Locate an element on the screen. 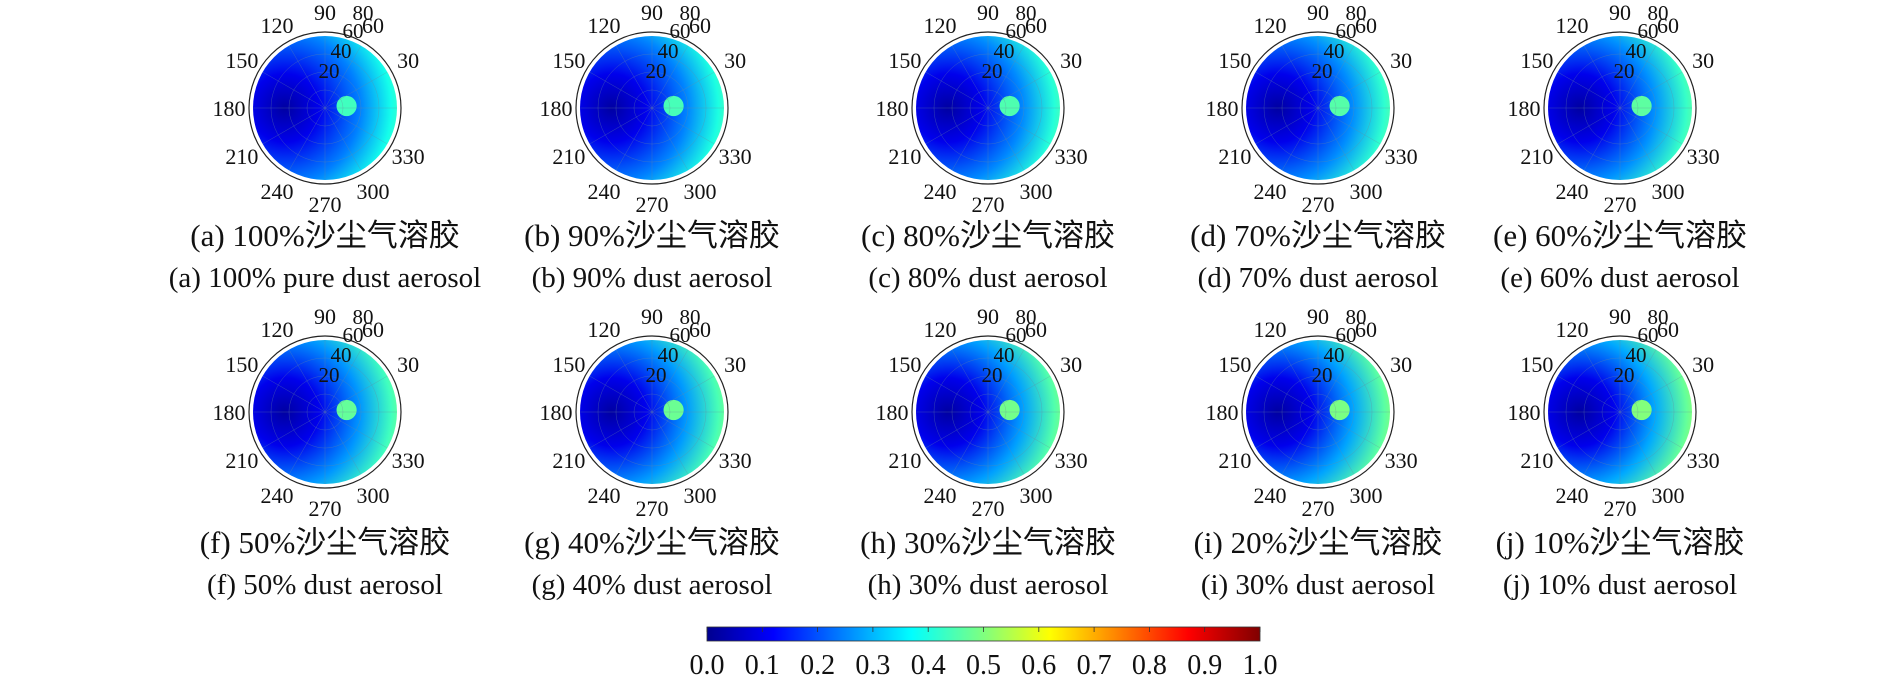  panel-caption-en: (b) 90% dust aerosol is located at coordinates (652, 278).